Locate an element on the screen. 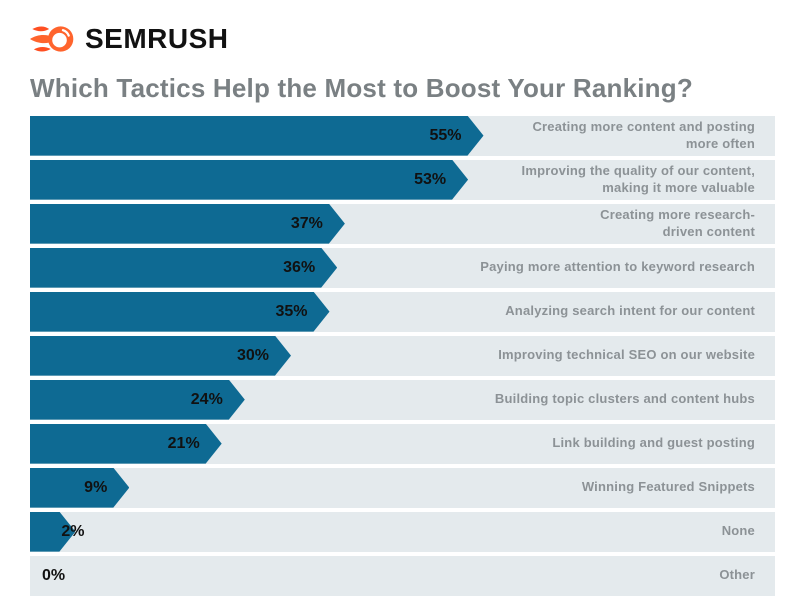 The width and height of the screenshot is (805, 605). value-label: 30% is located at coordinates (252, 355).